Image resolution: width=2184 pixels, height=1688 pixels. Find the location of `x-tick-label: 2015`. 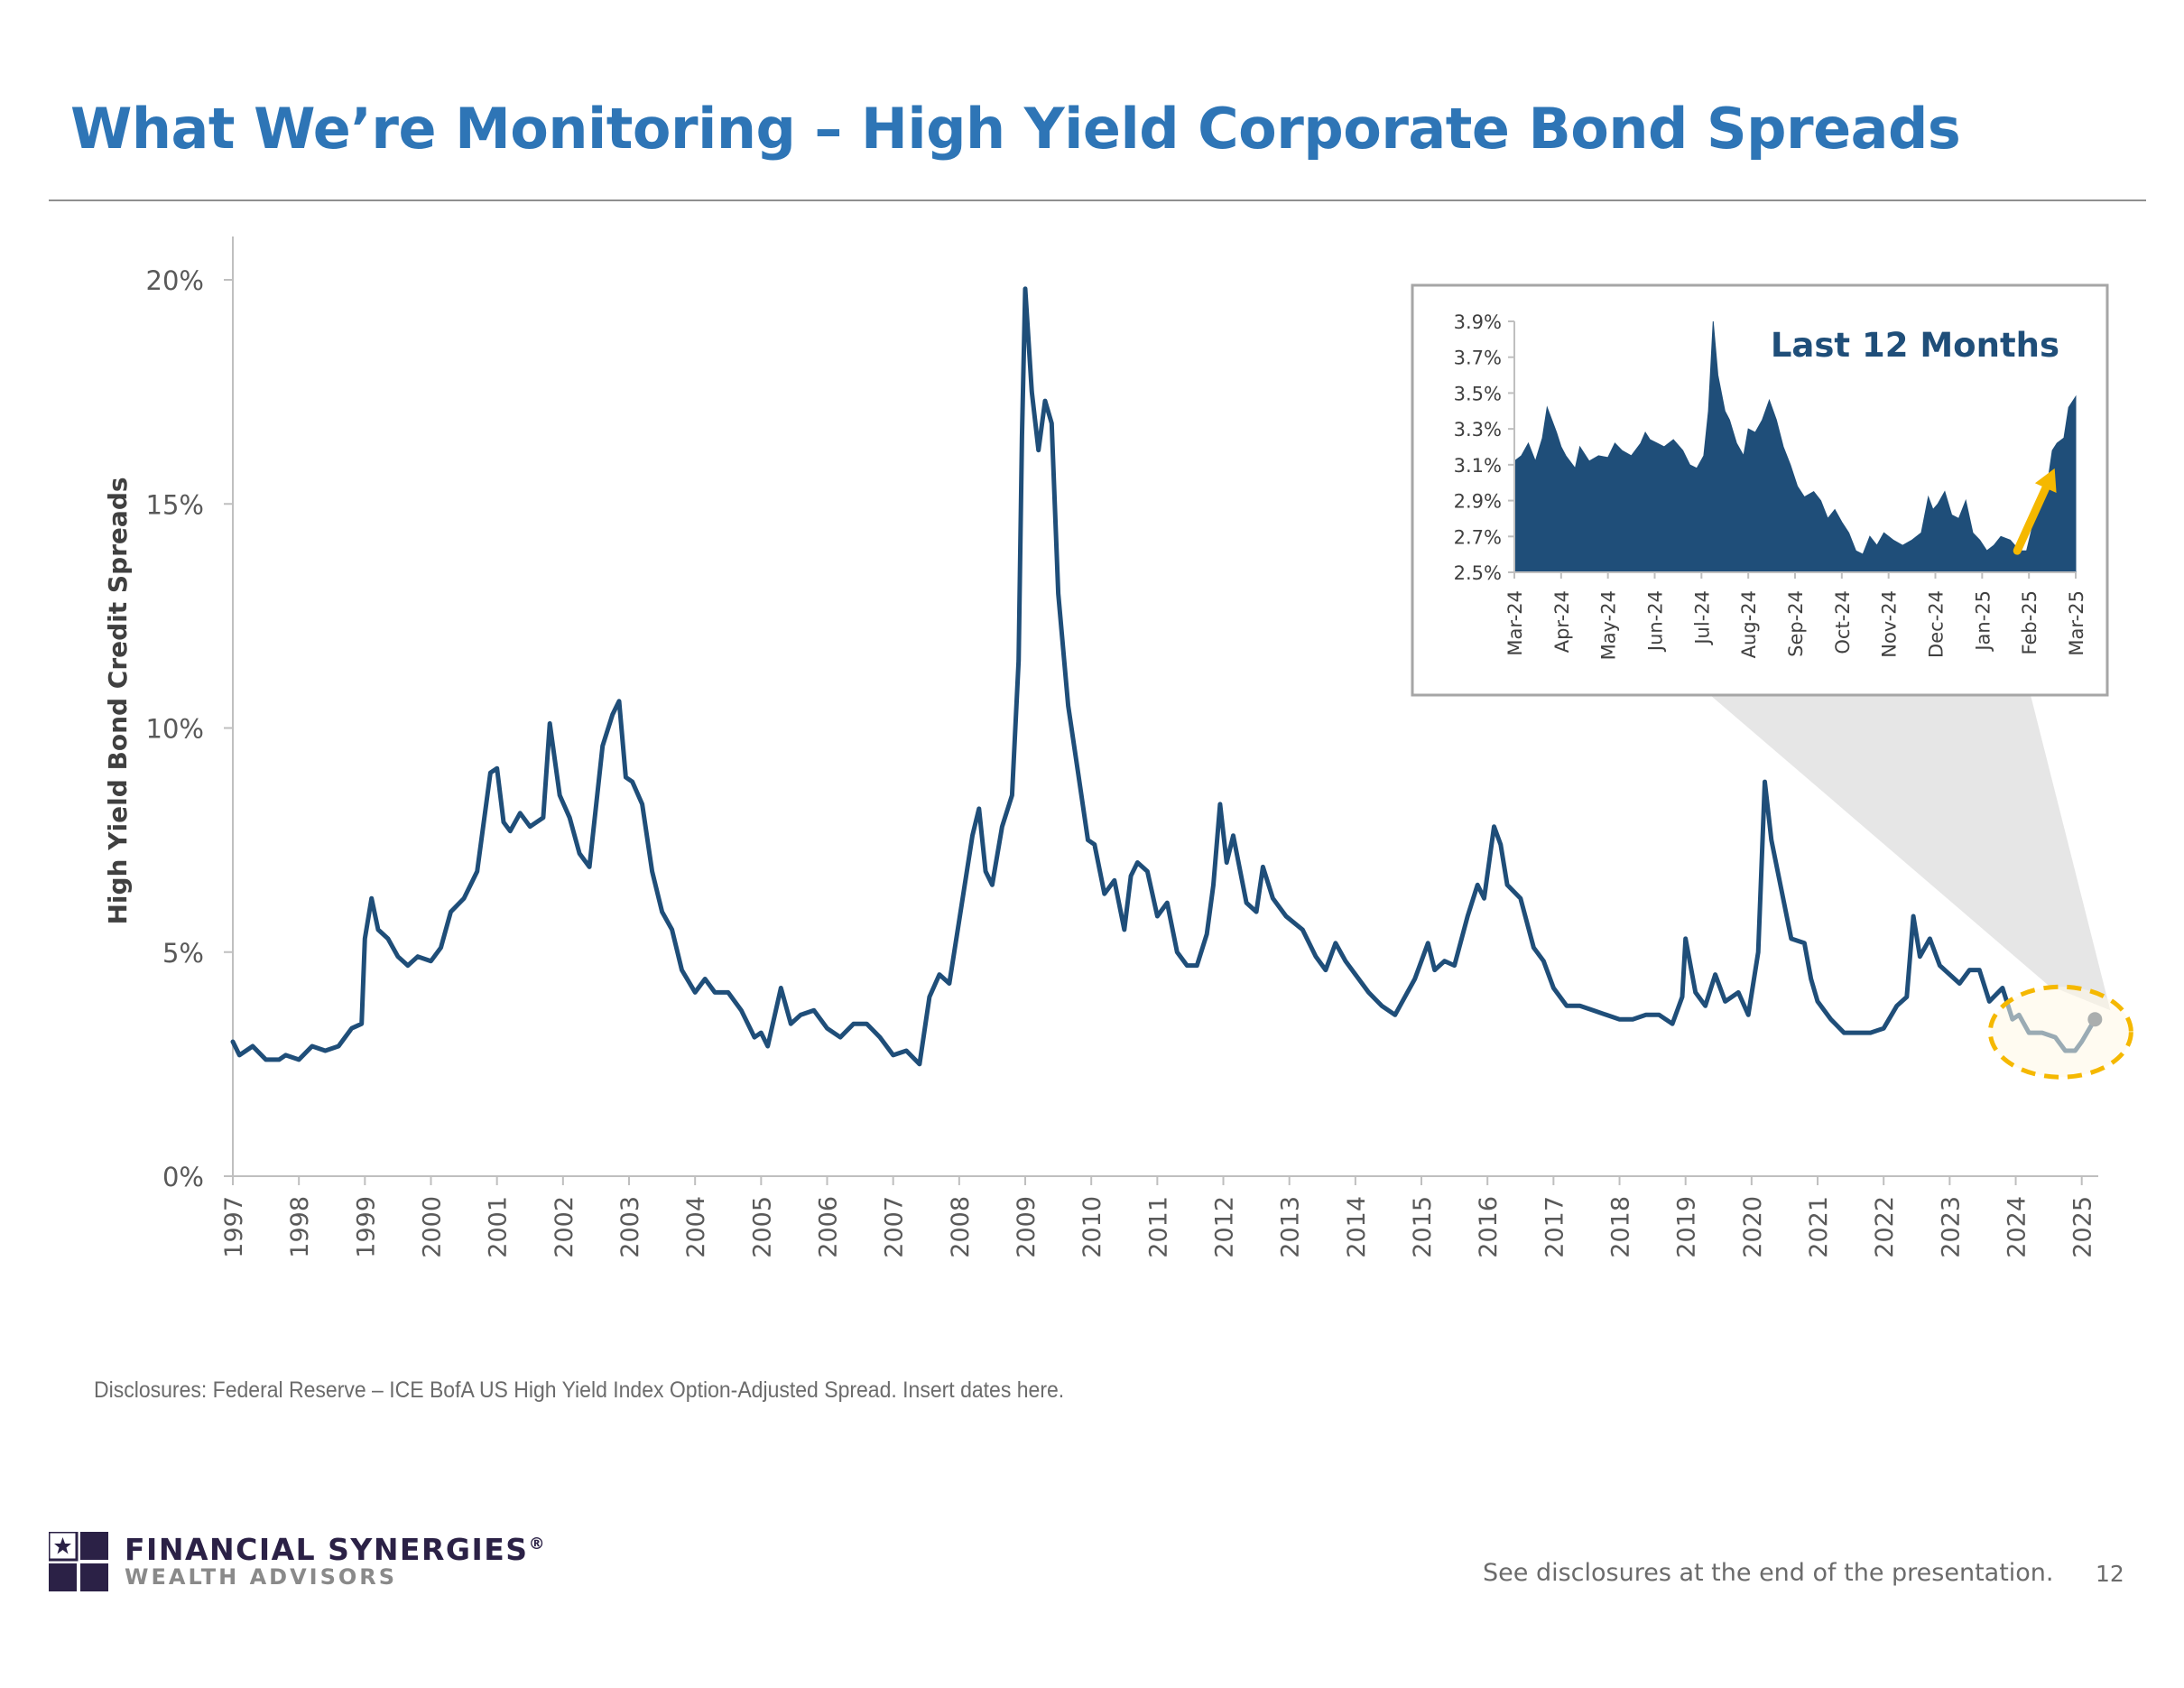

x-tick-label: 2015 is located at coordinates (1423, 1227).